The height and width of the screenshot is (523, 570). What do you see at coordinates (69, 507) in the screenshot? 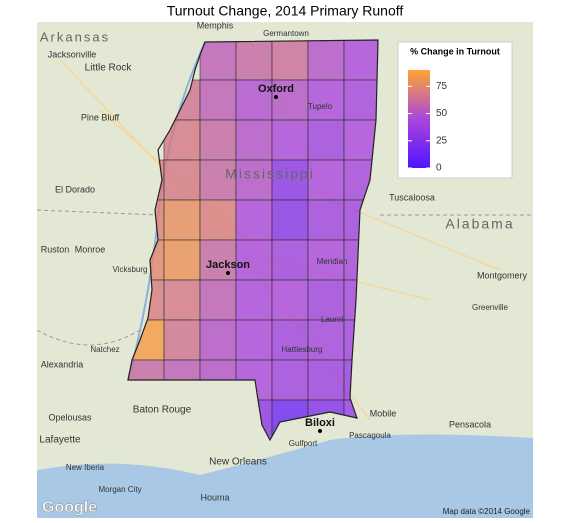
I see `logo: Google` at bounding box center [69, 507].